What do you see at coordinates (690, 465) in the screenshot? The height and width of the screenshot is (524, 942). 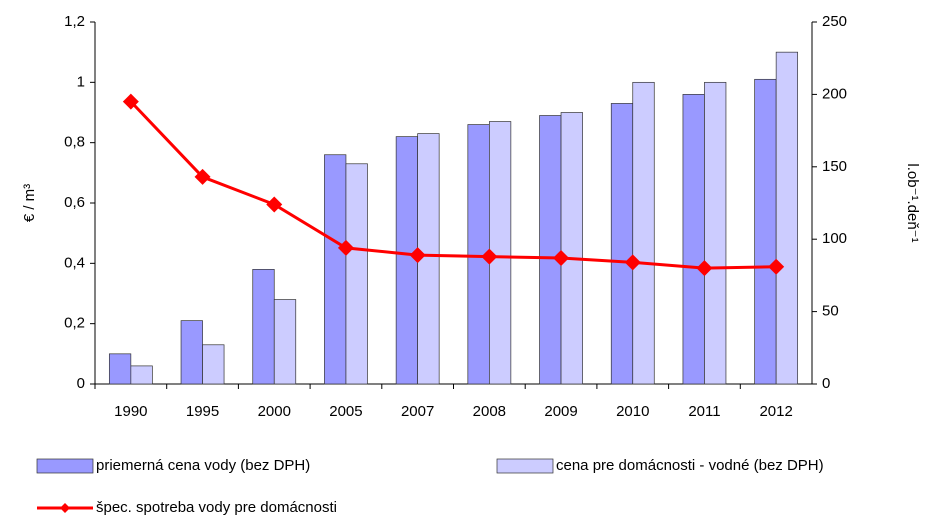 I see `legend-label: cena pre domácnosti - vodné (bez DPH)` at bounding box center [690, 465].